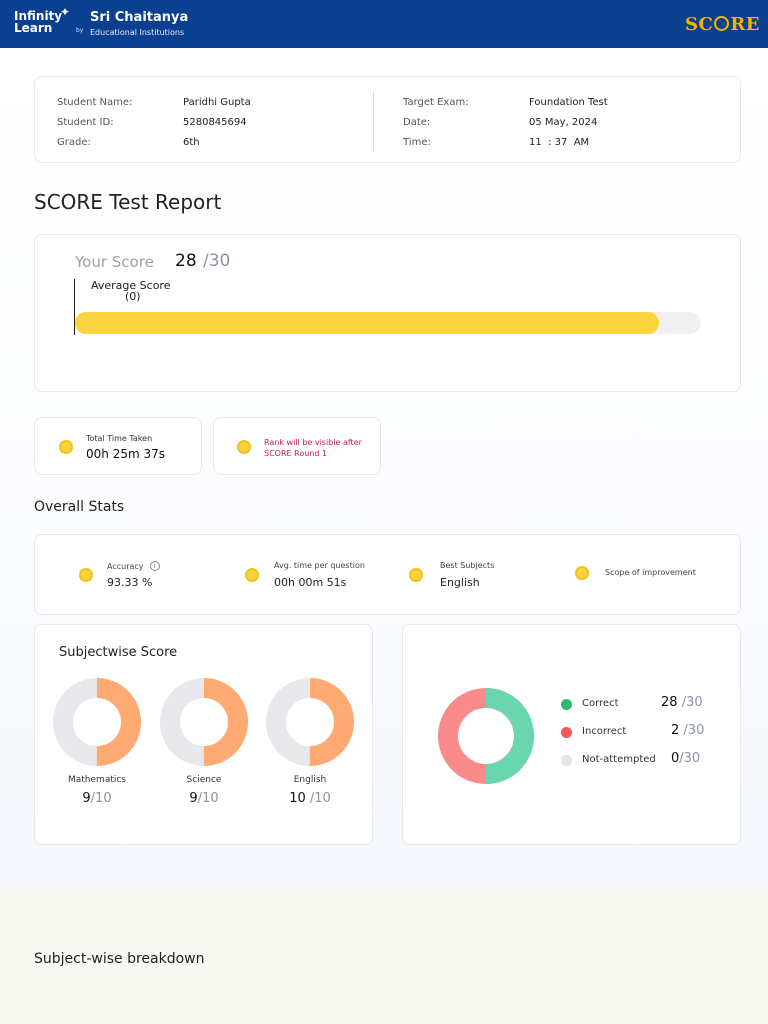 Image resolution: width=768 pixels, height=1024 pixels. What do you see at coordinates (244, 447) in the screenshot?
I see `star-icon` at bounding box center [244, 447].